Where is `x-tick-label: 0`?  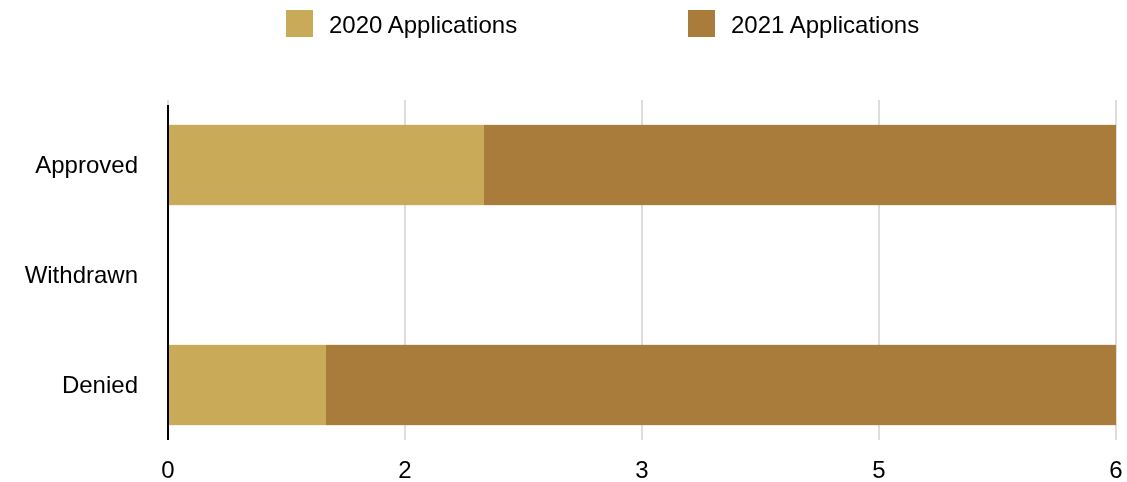 x-tick-label: 0 is located at coordinates (168, 469).